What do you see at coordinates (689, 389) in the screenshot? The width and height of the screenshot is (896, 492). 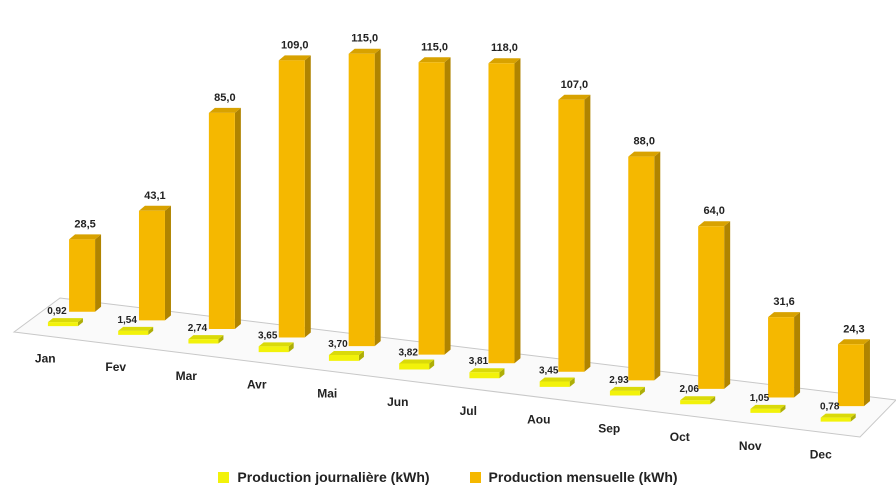 I see `daily-value-label: 2,06` at bounding box center [689, 389].